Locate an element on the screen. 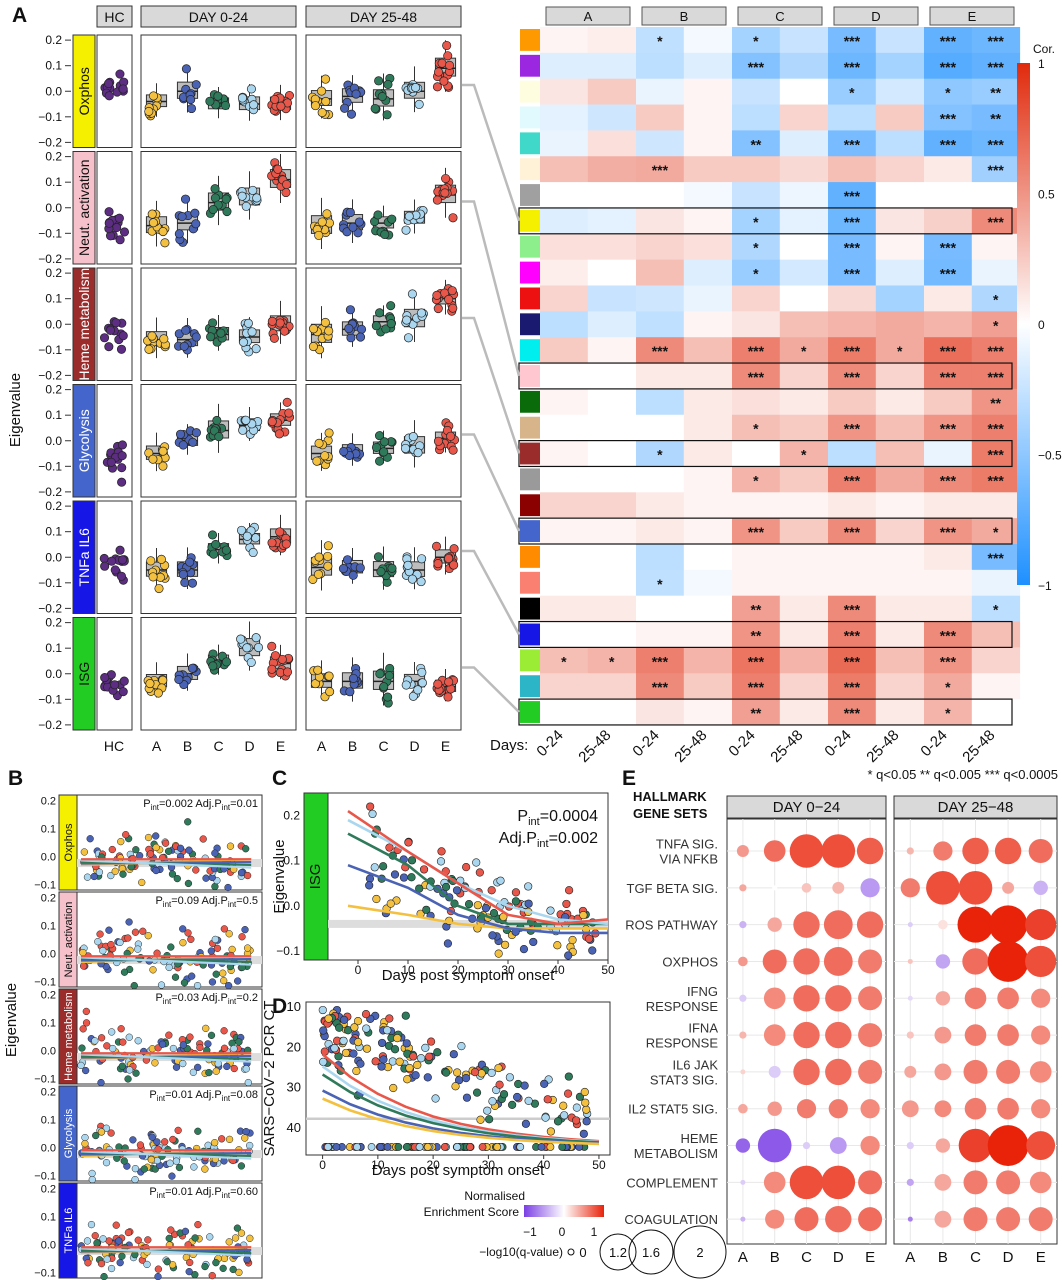 The image size is (1062, 1280). heatmap-col-label: 25-48 is located at coordinates (882, 746).